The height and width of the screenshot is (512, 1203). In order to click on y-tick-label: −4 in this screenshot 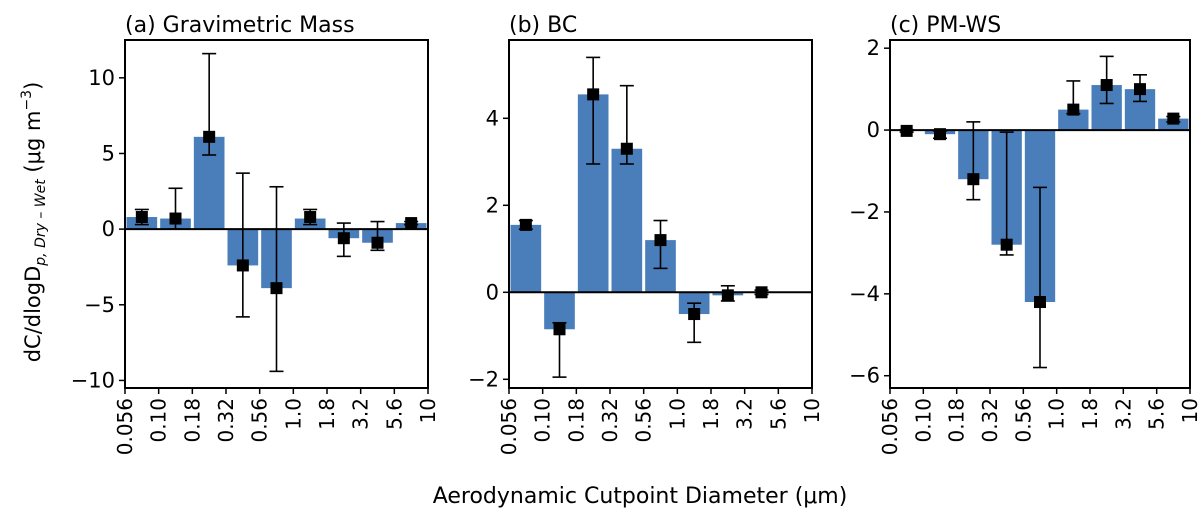, I will do `click(864, 294)`.